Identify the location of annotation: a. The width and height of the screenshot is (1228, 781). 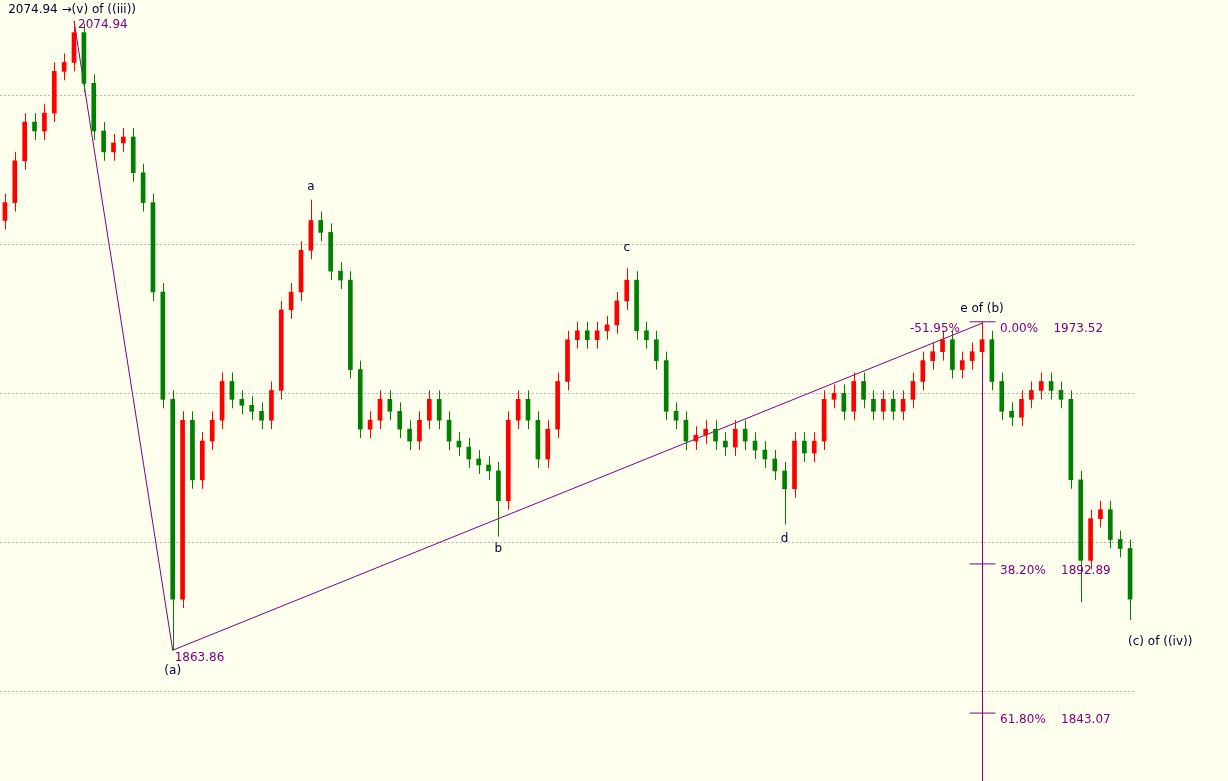
(311, 185).